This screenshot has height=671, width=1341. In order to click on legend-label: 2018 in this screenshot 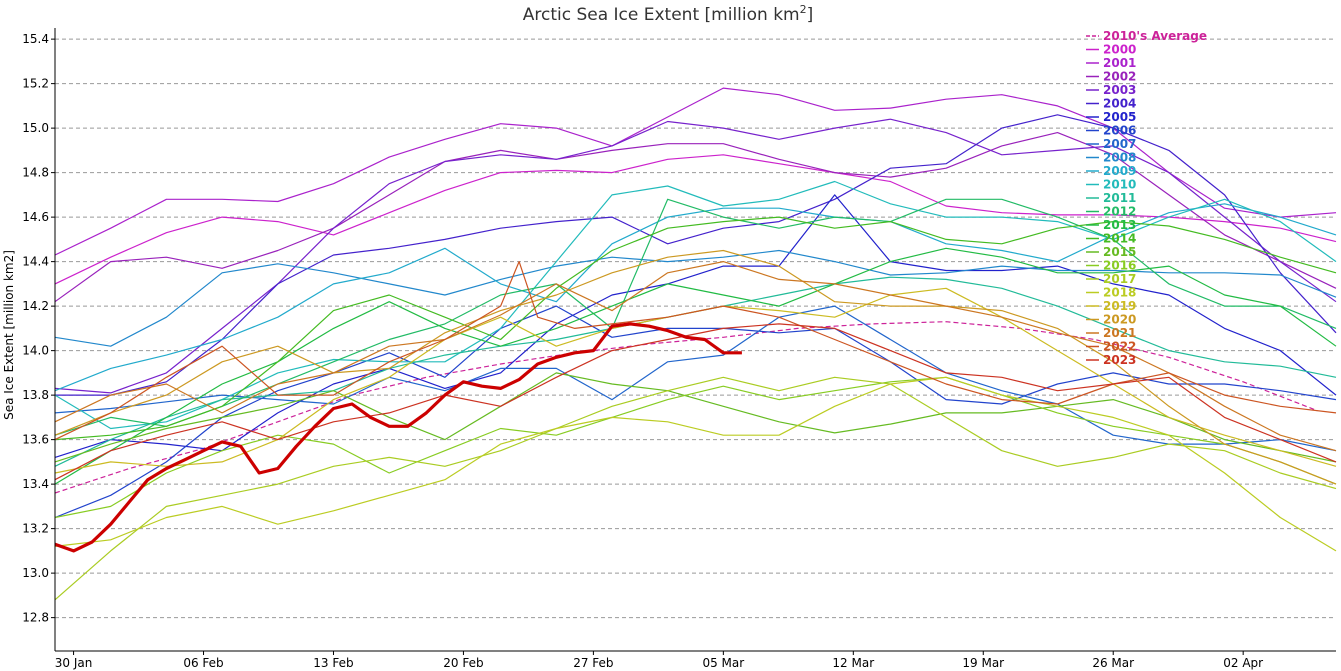, I will do `click(1119, 293)`.